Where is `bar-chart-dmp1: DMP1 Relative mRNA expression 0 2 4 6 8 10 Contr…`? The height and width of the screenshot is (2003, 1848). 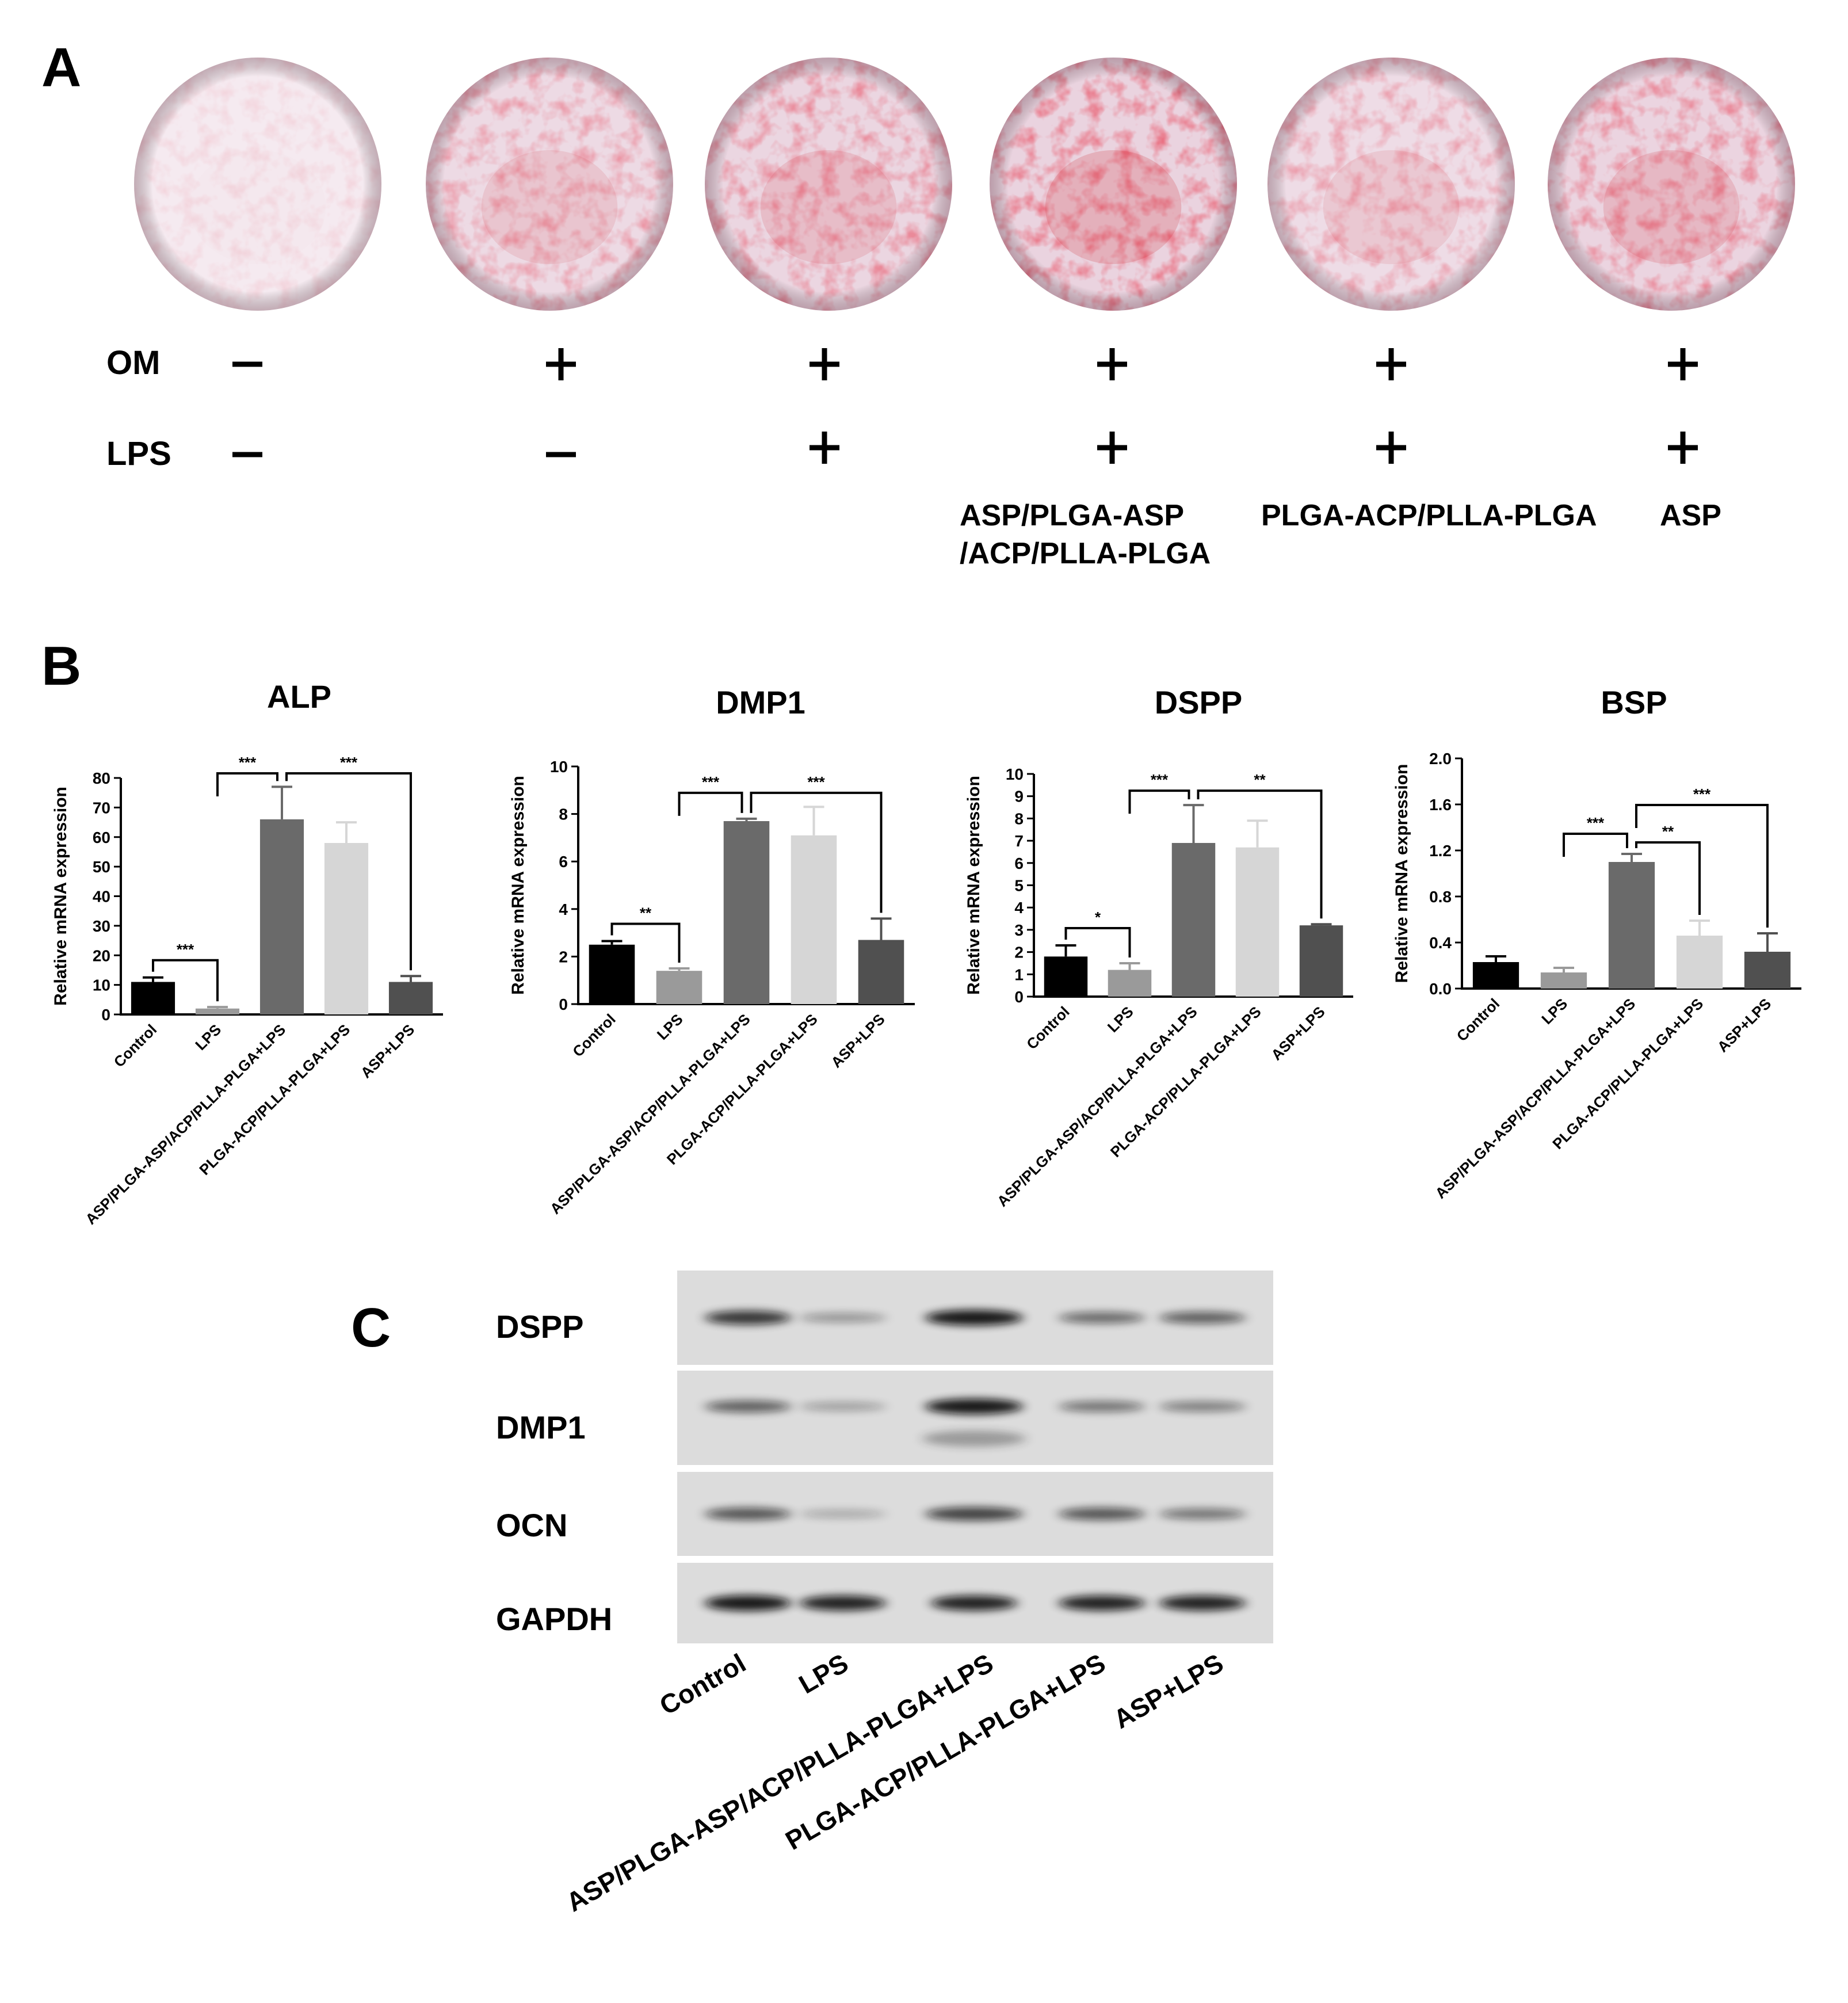 bar-chart-dmp1: DMP1 Relative mRNA expression 0 2 4 6 8 10 Contr… is located at coordinates (712, 951).